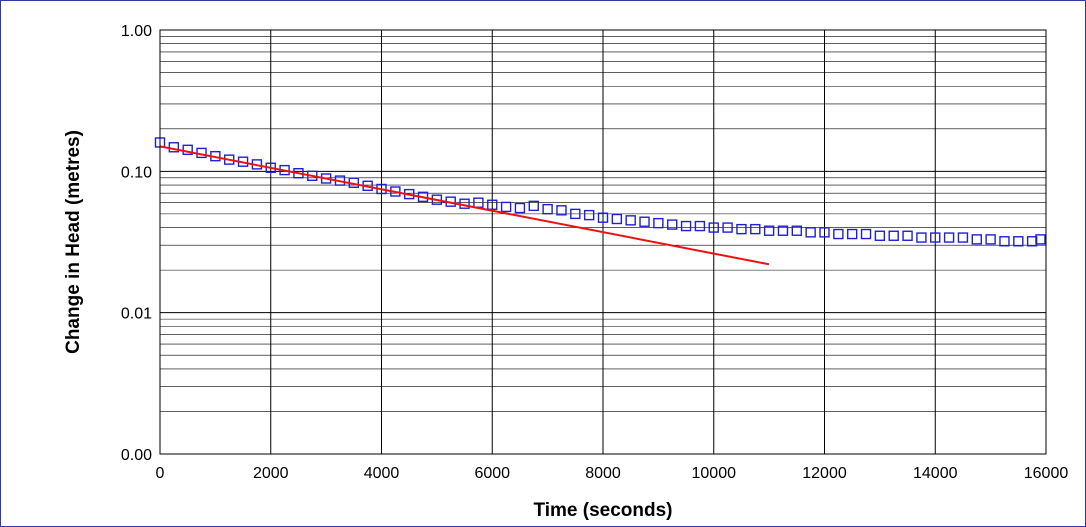 This screenshot has width=1086, height=527. Describe the element at coordinates (382, 473) in the screenshot. I see `x-tick-label: 4000` at that location.